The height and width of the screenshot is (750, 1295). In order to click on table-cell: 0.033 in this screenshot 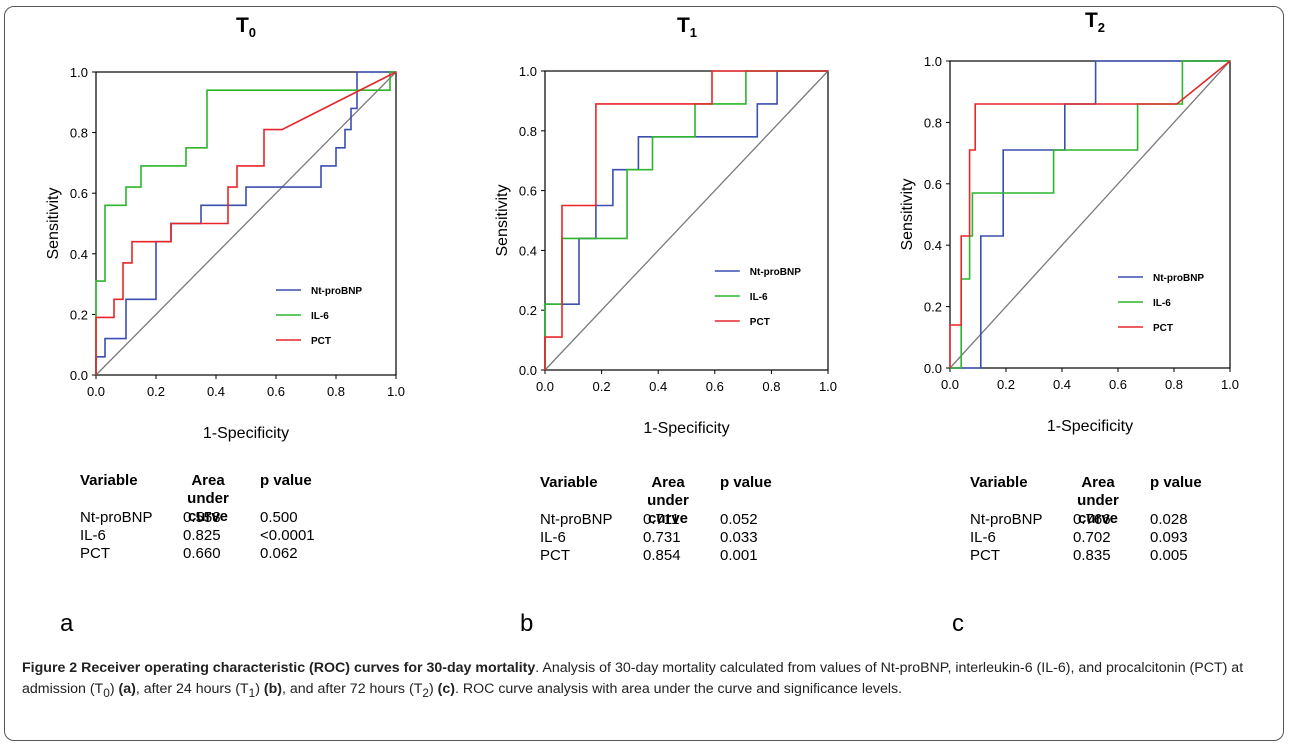, I will do `click(739, 537)`.